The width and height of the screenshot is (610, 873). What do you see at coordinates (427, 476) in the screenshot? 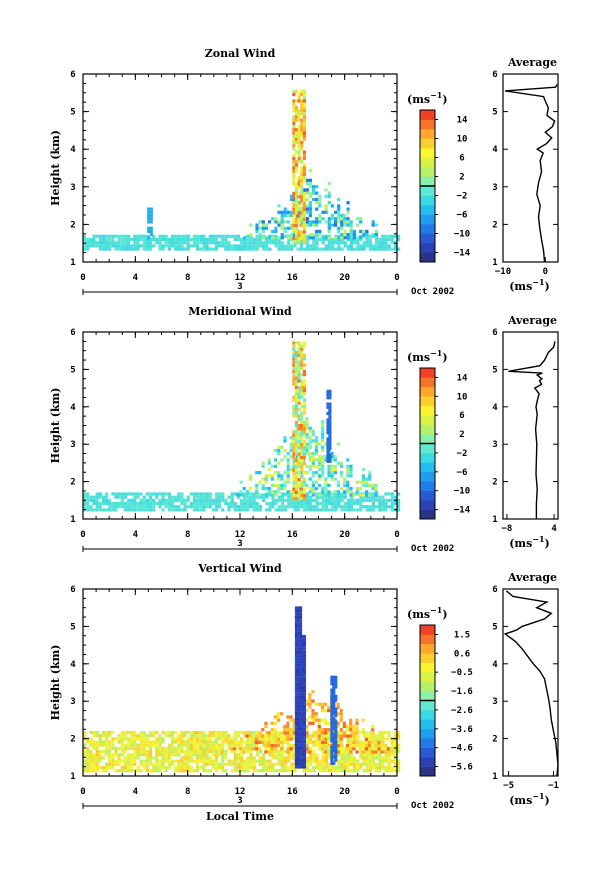
I see `colorbar-band` at bounding box center [427, 476].